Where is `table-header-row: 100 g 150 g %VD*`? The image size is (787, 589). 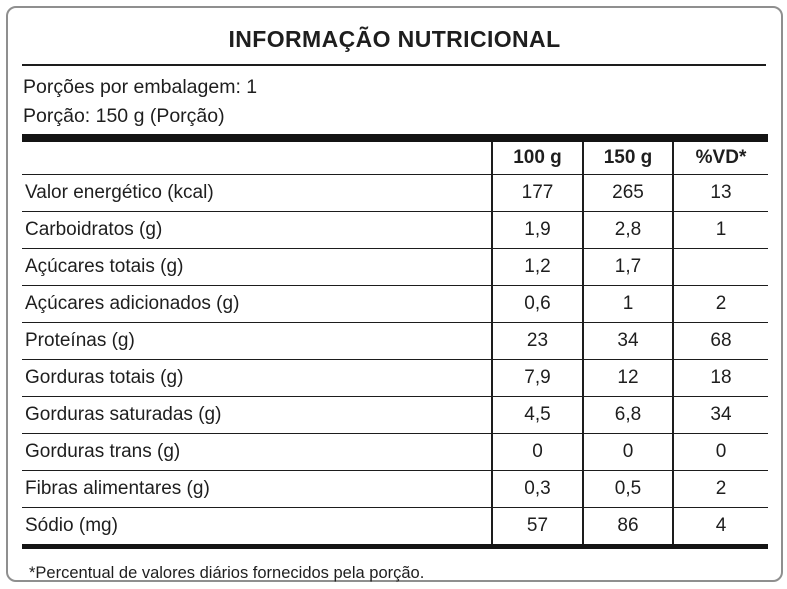 table-header-row: 100 g 150 g %VD* is located at coordinates (395, 154).